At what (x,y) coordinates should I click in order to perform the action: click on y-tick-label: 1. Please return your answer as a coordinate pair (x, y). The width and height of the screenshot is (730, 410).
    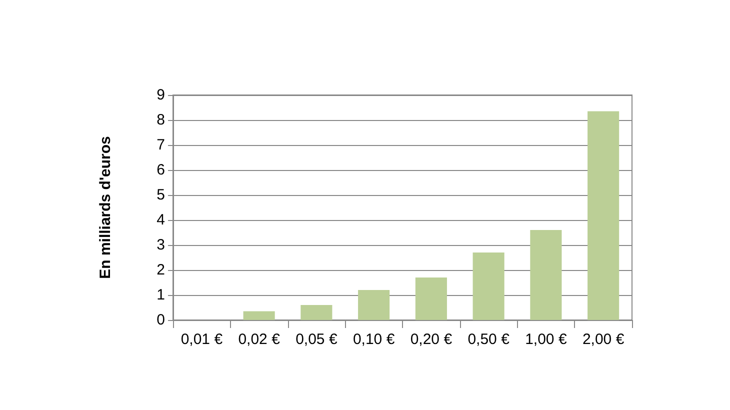
    Looking at the image, I should click on (160, 295).